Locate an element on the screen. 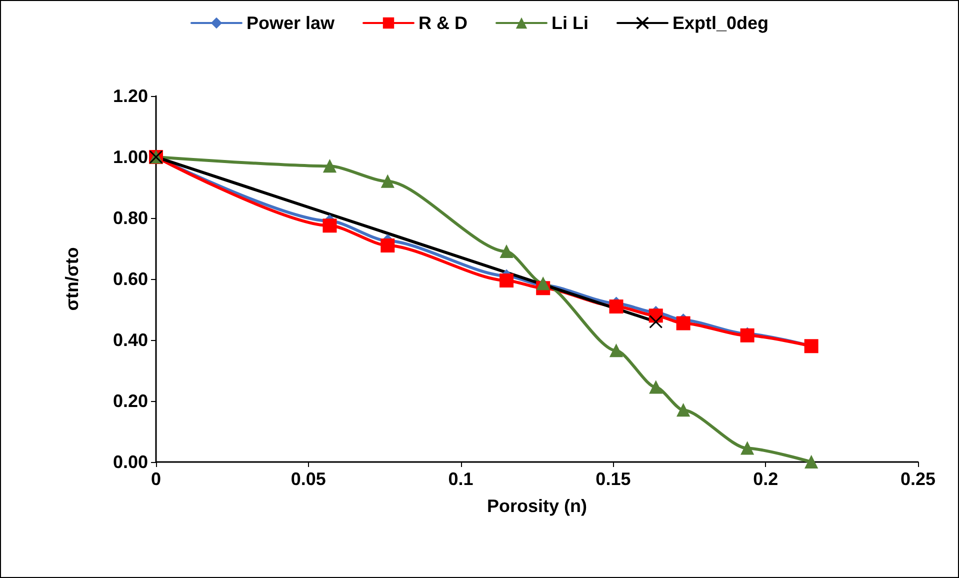  legend-label: Exptl_0deg is located at coordinates (720, 23).